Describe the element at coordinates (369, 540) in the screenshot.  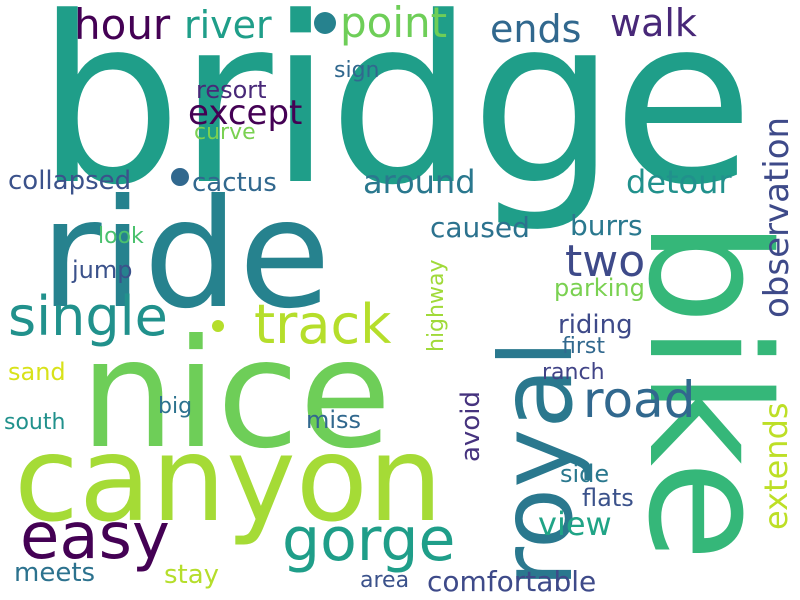
I see `word-gorge: gorge` at that location.